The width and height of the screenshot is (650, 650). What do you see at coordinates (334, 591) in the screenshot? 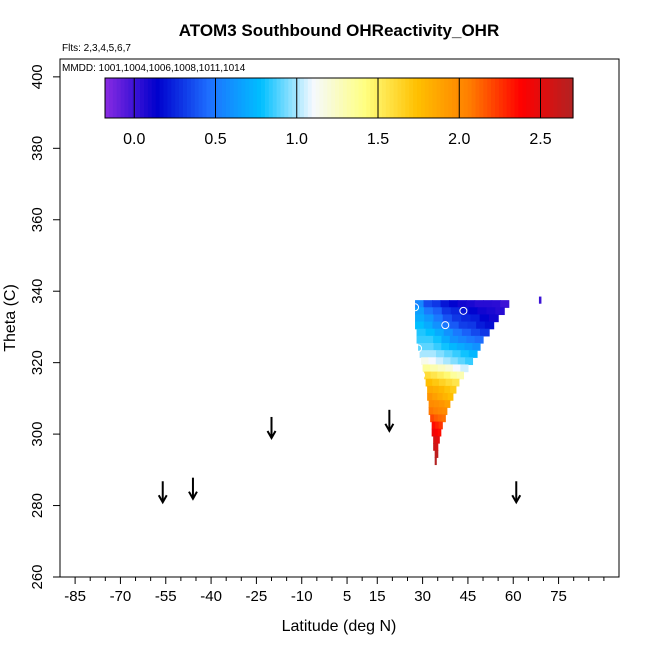
I see `x-axis: -85 -70 -55 -40 -25 -10 5 15 30 45 60 75` at bounding box center [334, 591].